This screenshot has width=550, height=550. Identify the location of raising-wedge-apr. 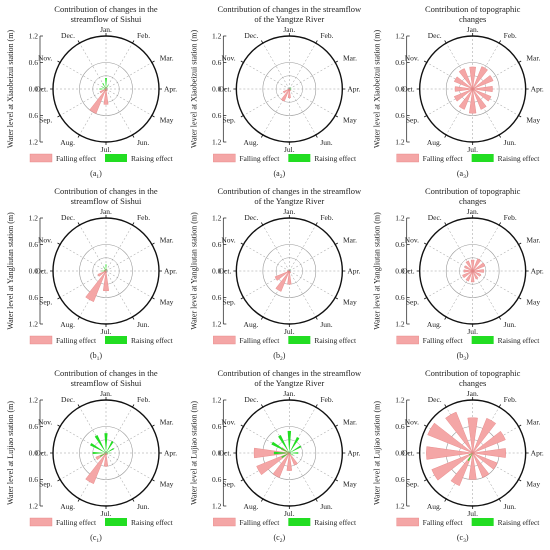
(294, 453).